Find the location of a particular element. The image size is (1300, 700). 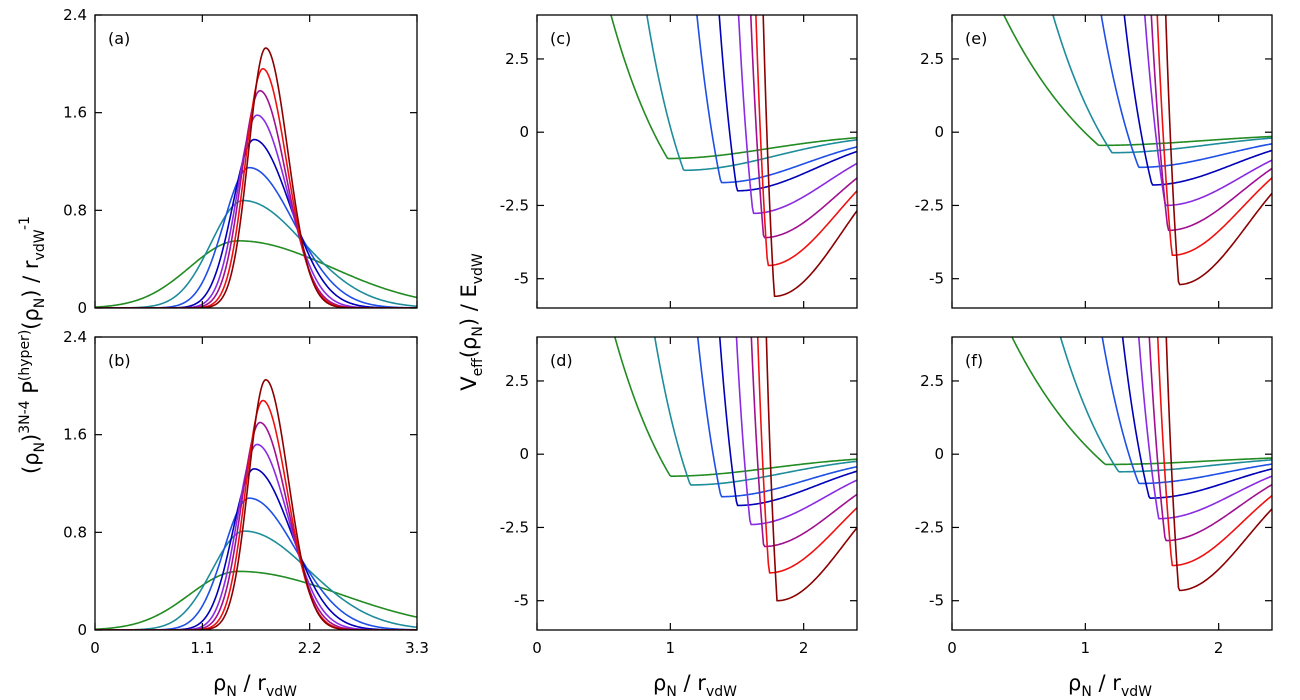

panel-label: (b) is located at coordinates (119, 360).